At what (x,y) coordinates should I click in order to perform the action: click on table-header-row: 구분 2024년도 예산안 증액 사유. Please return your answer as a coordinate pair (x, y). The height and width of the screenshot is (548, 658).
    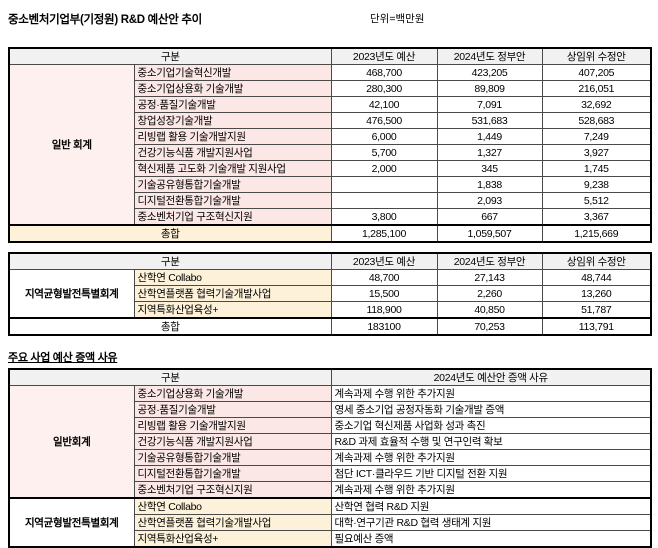
    Looking at the image, I should click on (330, 377).